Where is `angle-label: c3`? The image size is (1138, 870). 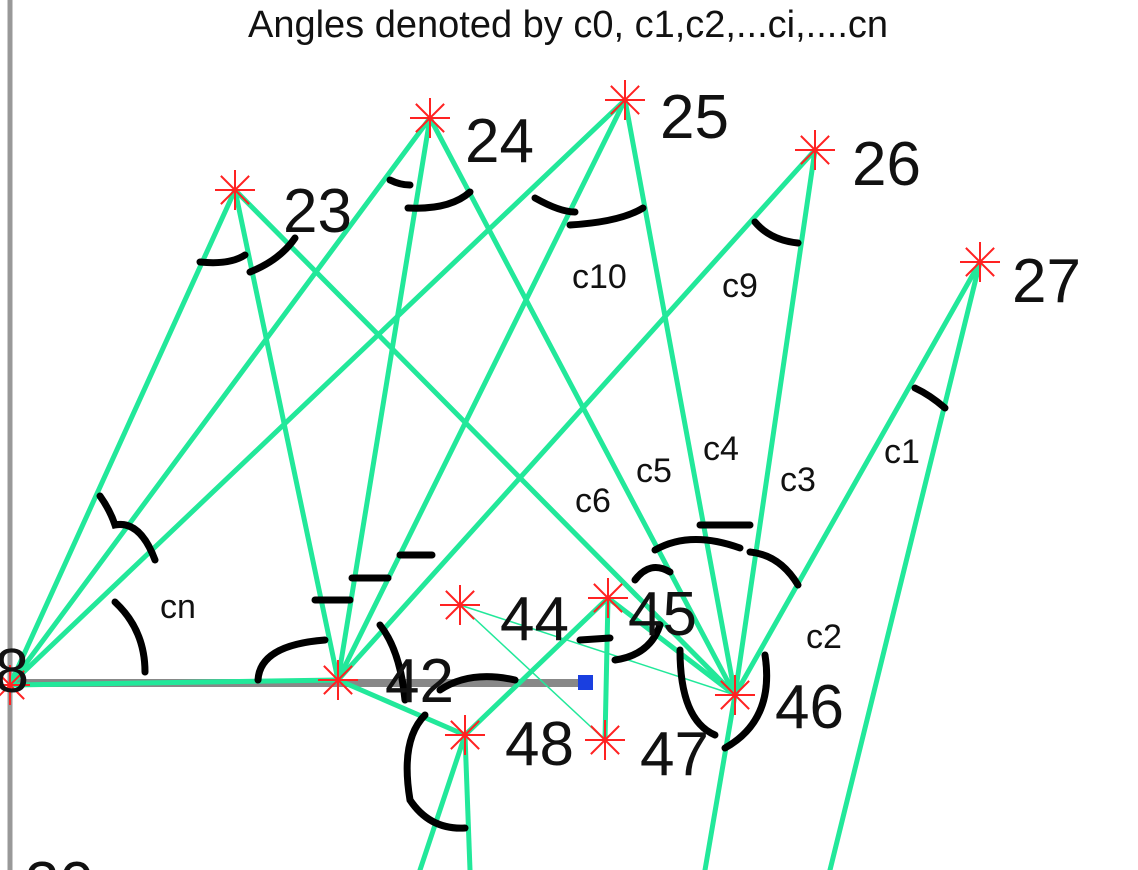
angle-label: c3 is located at coordinates (798, 480).